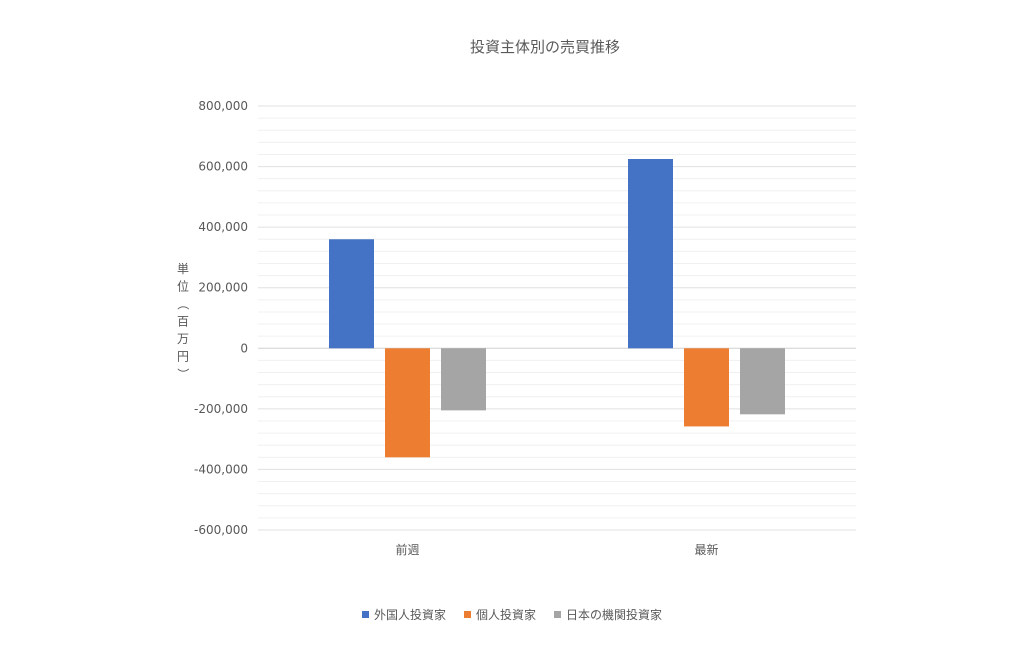 Image resolution: width=1024 pixels, height=669 pixels. What do you see at coordinates (223, 167) in the screenshot?
I see `y-tick-label: 600,000` at bounding box center [223, 167].